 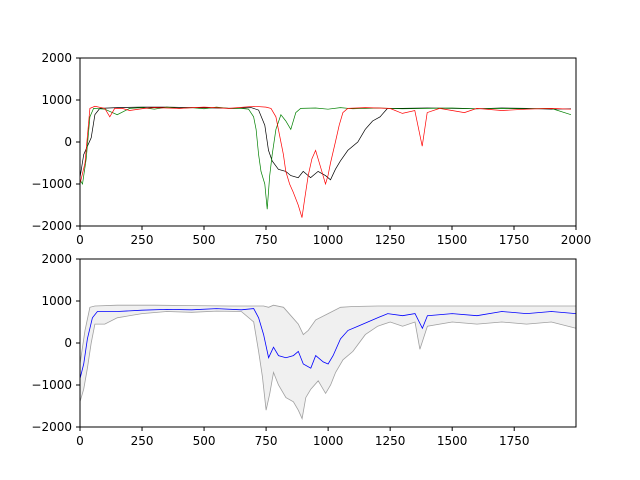 What do you see at coordinates (328, 334) in the screenshot?
I see `upper-bound-line` at bounding box center [328, 334].